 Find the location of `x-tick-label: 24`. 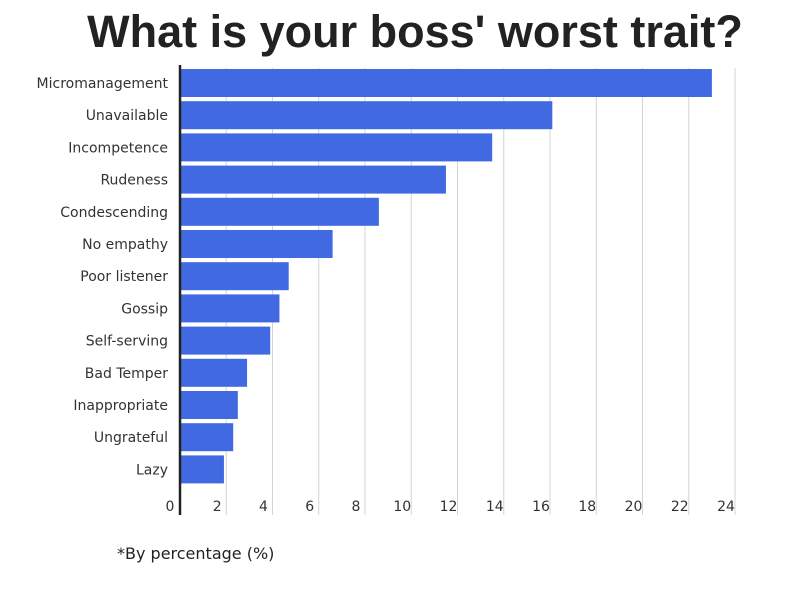

x-tick-label: 24 is located at coordinates (726, 507).